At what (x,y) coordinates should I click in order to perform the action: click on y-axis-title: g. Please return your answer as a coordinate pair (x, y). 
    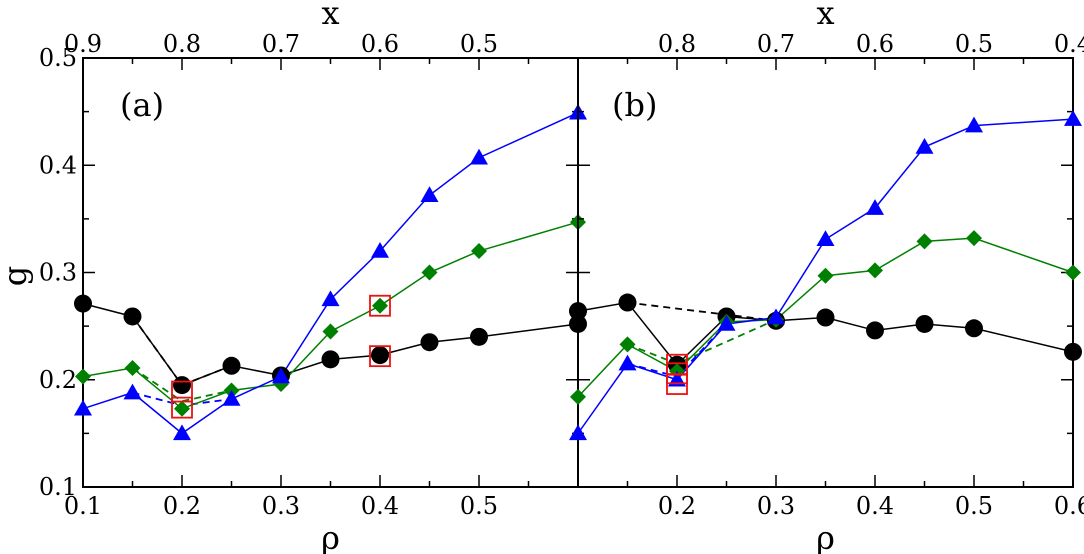
    Looking at the image, I should click on (17, 276).